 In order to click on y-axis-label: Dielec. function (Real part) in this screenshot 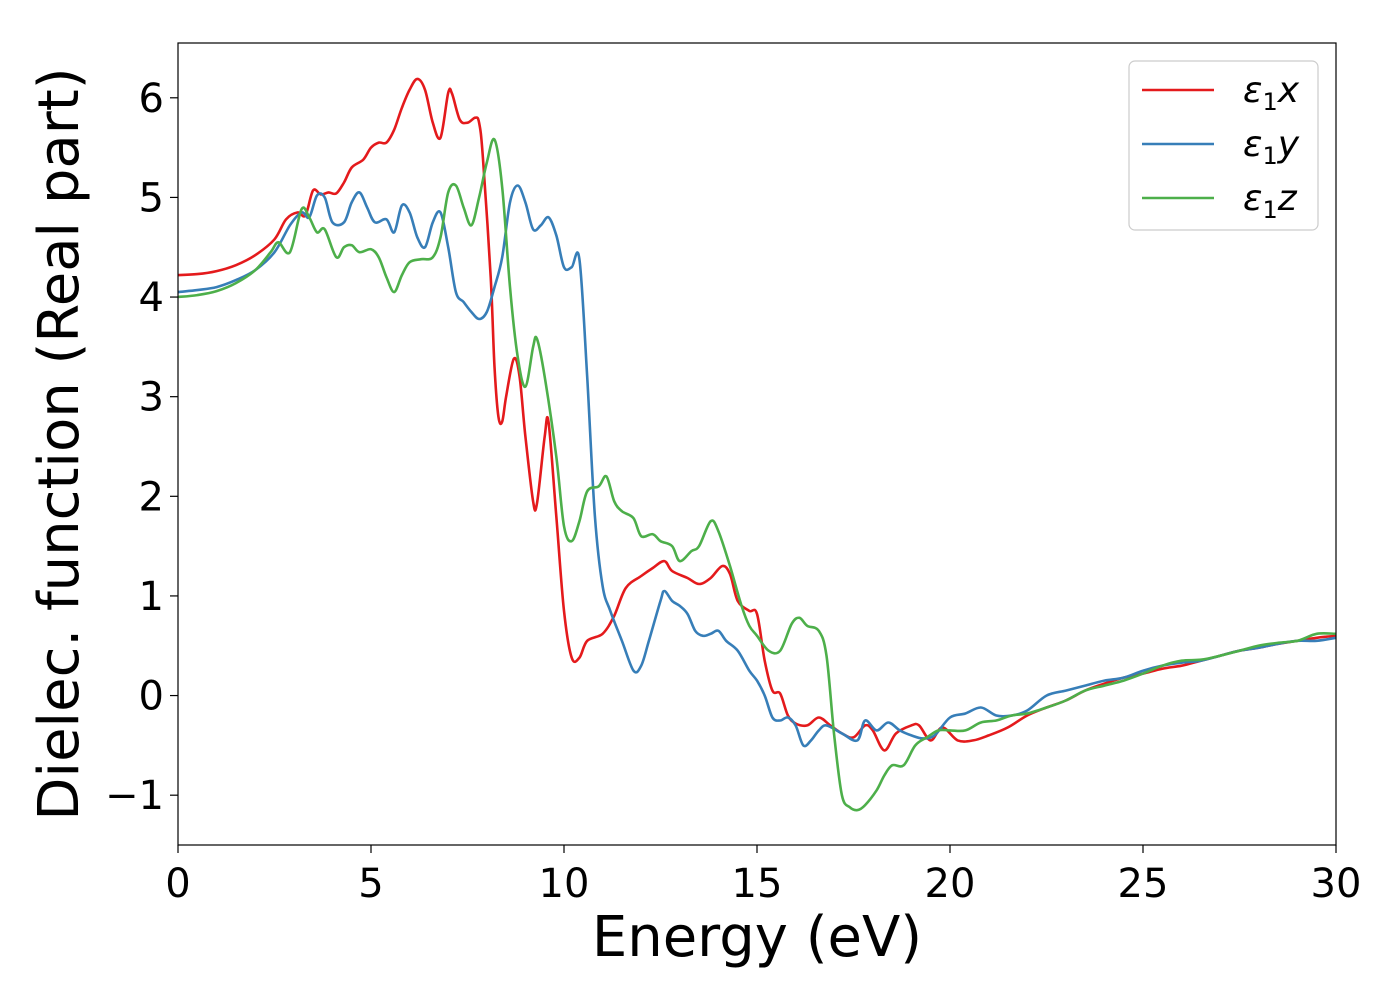, I will do `click(59, 443)`.